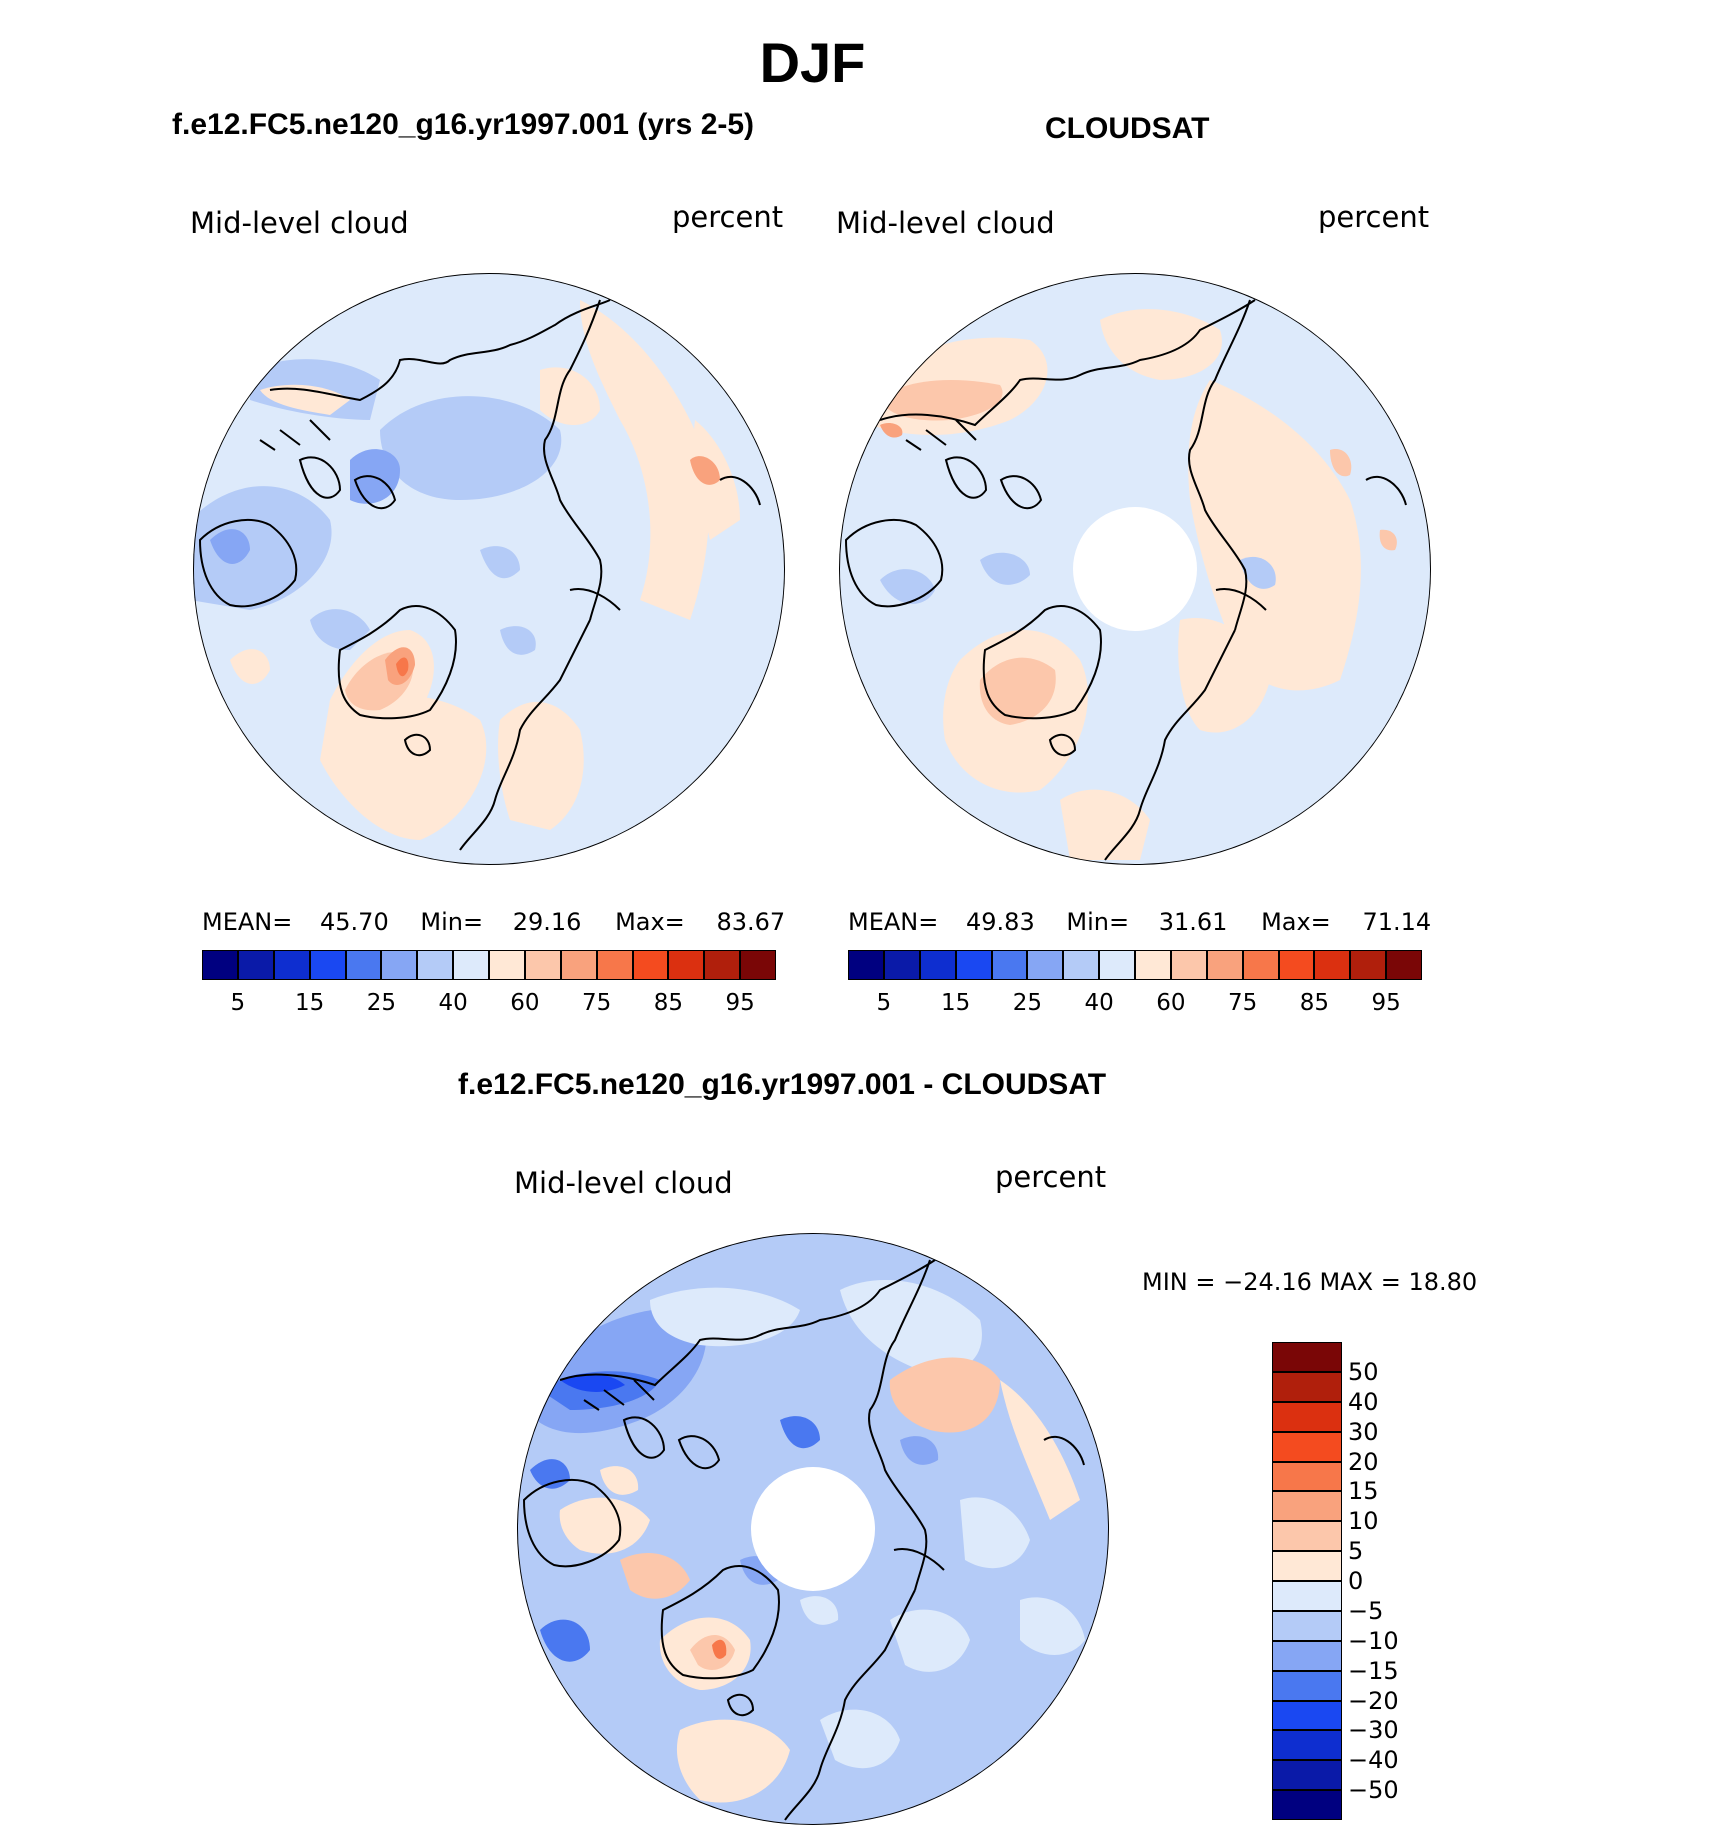  Describe the element at coordinates (813, 1529) in the screenshot. I see `map-diff` at that location.